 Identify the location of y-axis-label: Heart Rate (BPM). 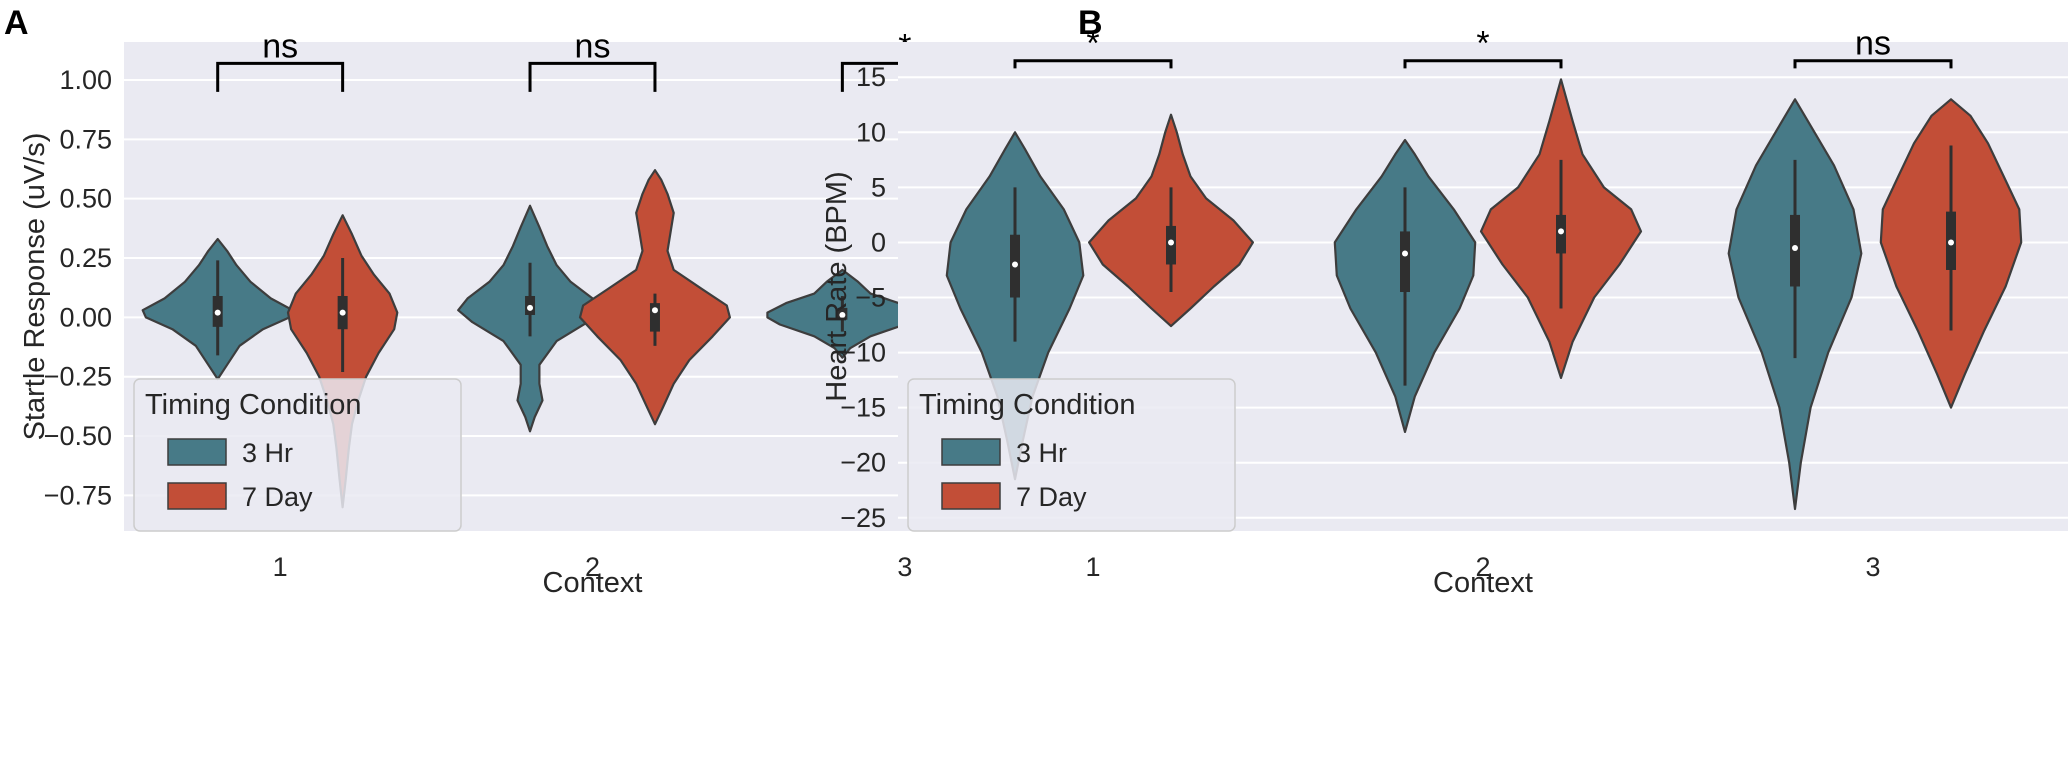
(837, 286).